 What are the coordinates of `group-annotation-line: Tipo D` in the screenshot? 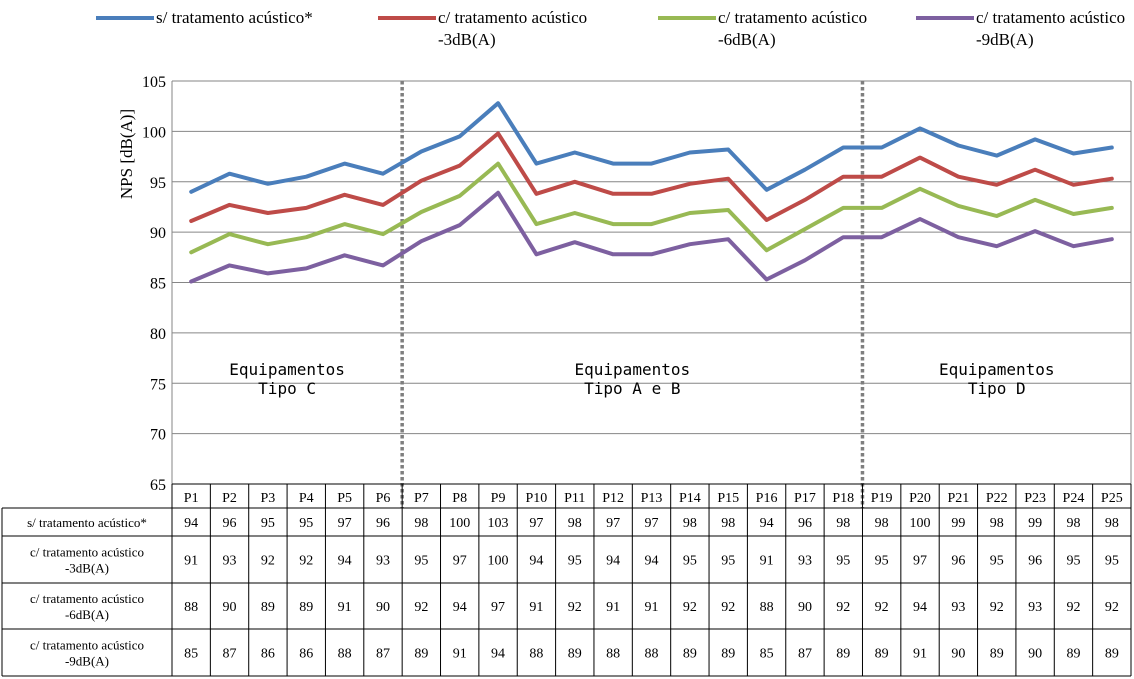 It's located at (997, 388).